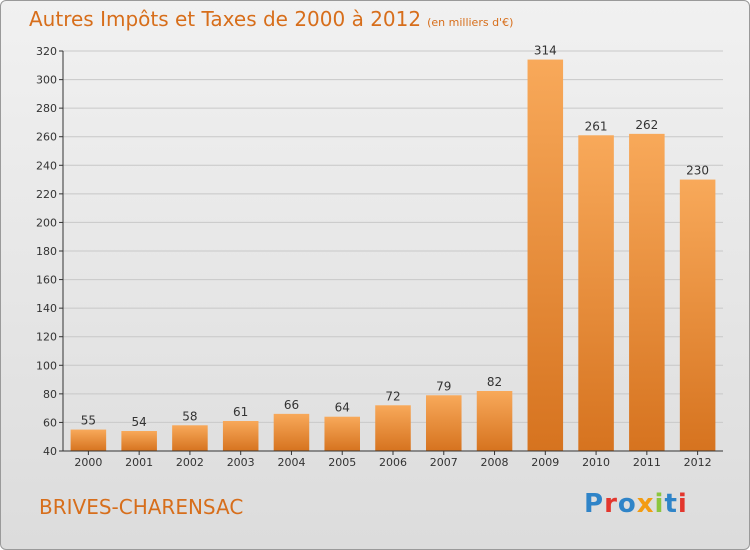 This screenshot has height=550, width=750. I want to click on data-label: 66, so click(291, 405).